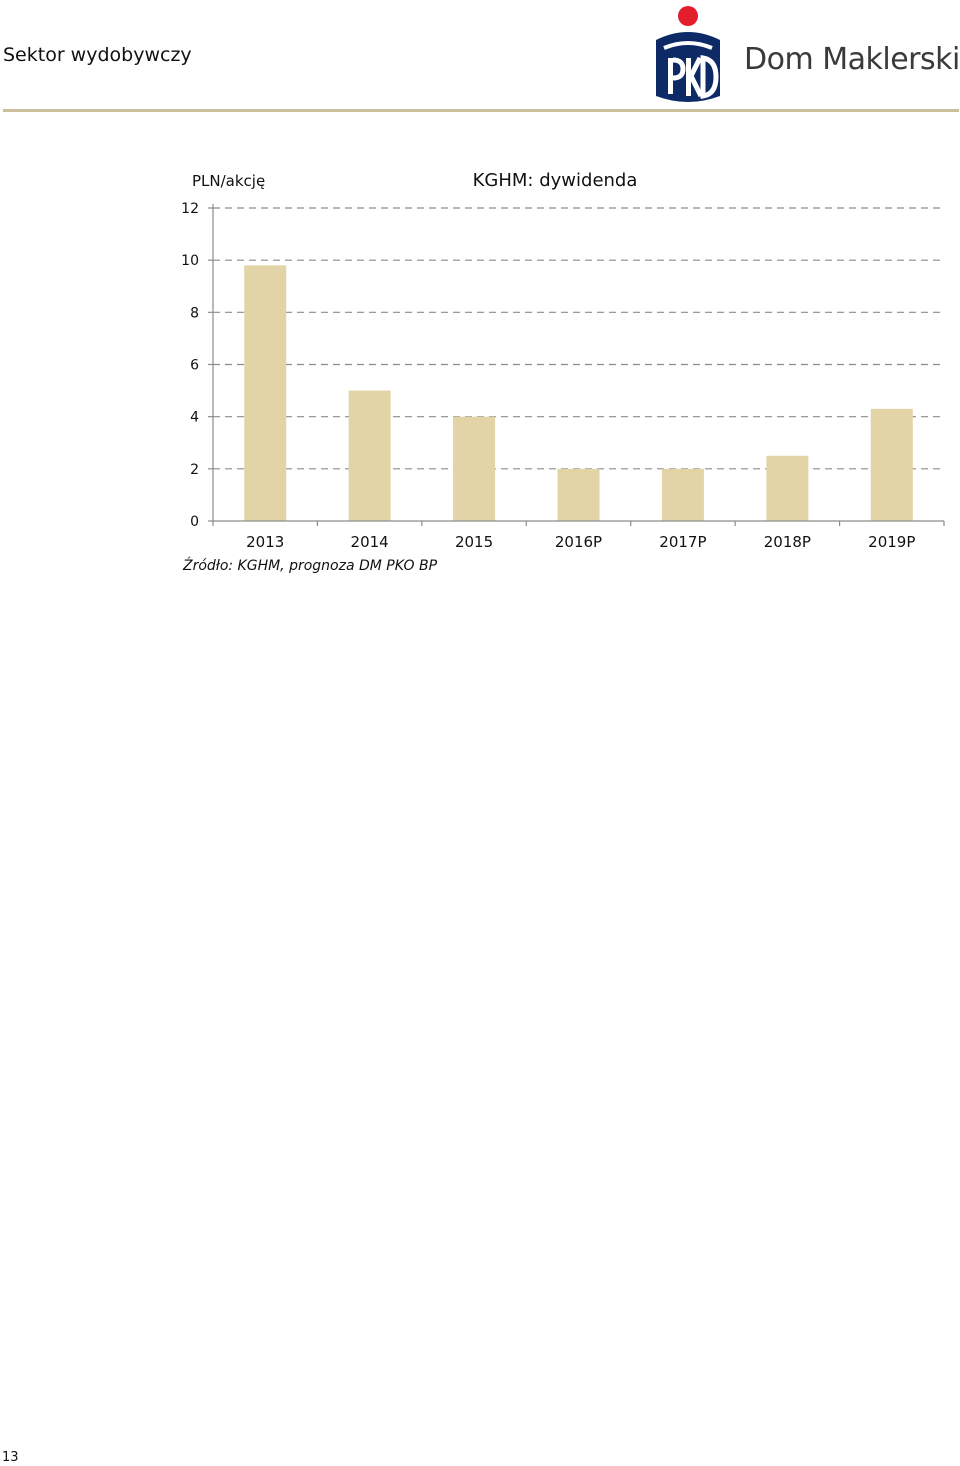 The width and height of the screenshot is (960, 1466). I want to click on bar-2013, so click(265, 393).